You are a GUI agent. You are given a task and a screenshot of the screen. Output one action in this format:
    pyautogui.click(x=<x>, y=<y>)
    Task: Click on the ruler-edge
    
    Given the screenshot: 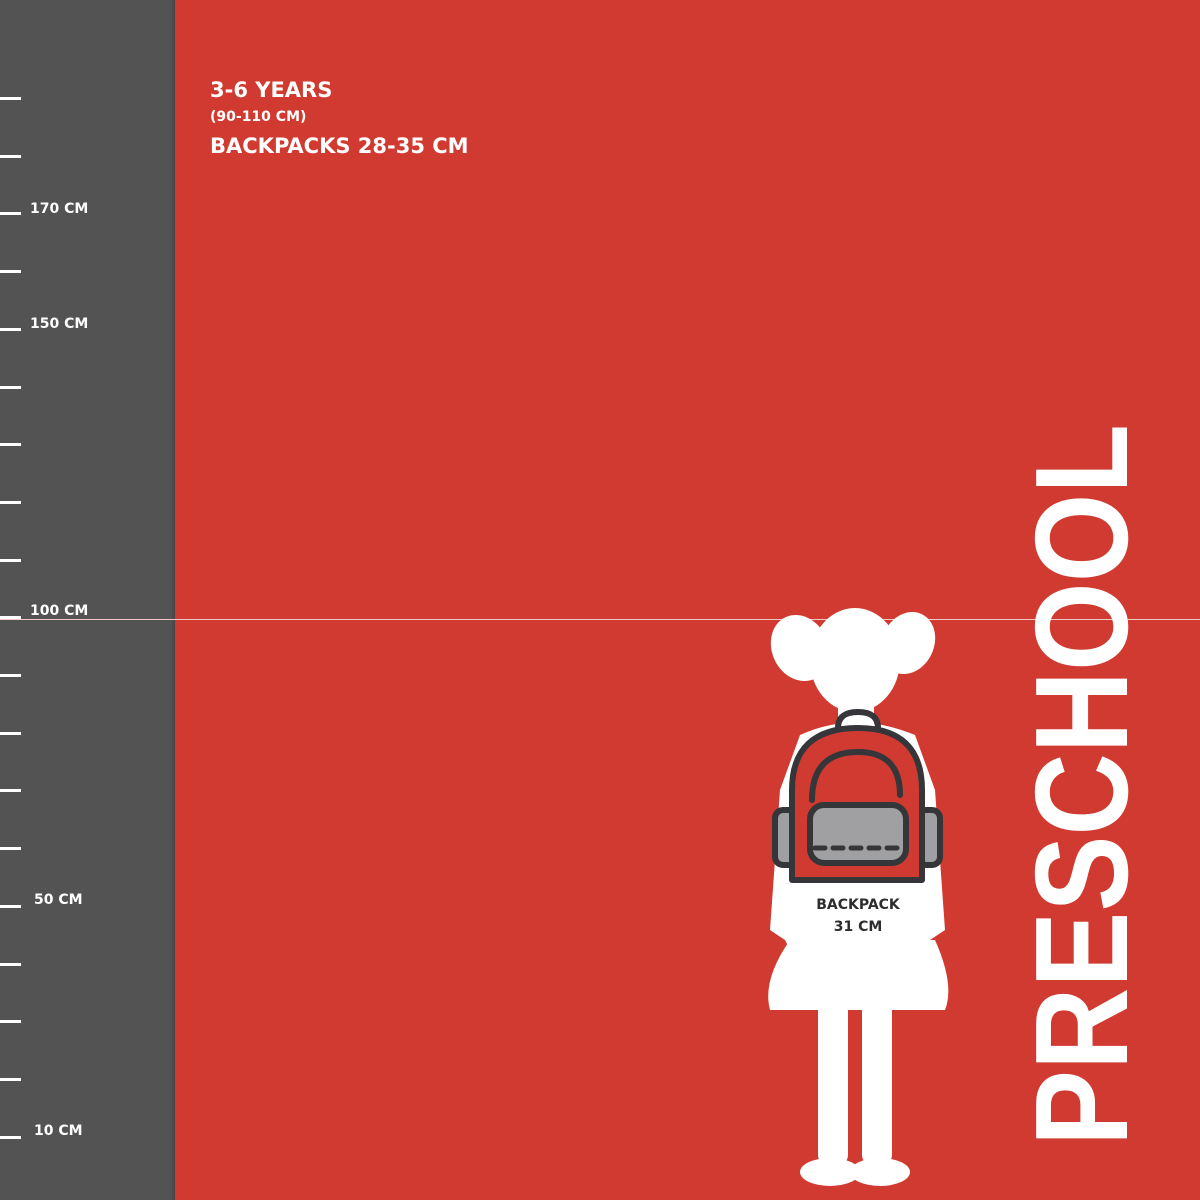 What is the action you would take?
    pyautogui.click(x=173, y=600)
    